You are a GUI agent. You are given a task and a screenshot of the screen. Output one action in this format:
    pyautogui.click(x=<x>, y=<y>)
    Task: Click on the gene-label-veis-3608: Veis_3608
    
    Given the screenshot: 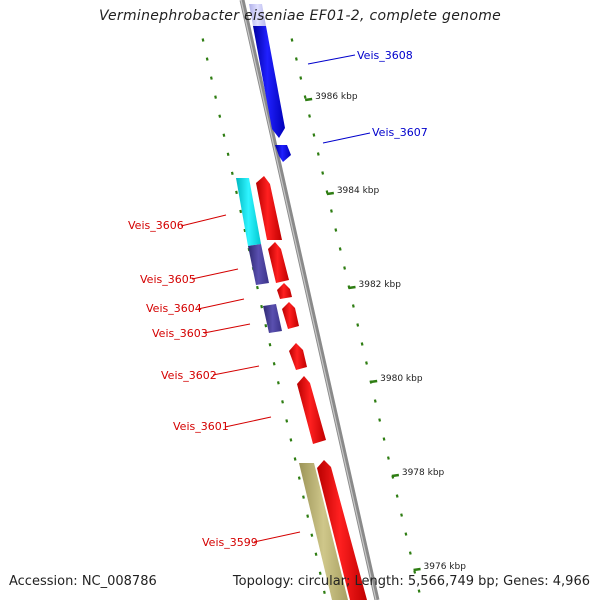 What is the action you would take?
    pyautogui.click(x=385, y=55)
    